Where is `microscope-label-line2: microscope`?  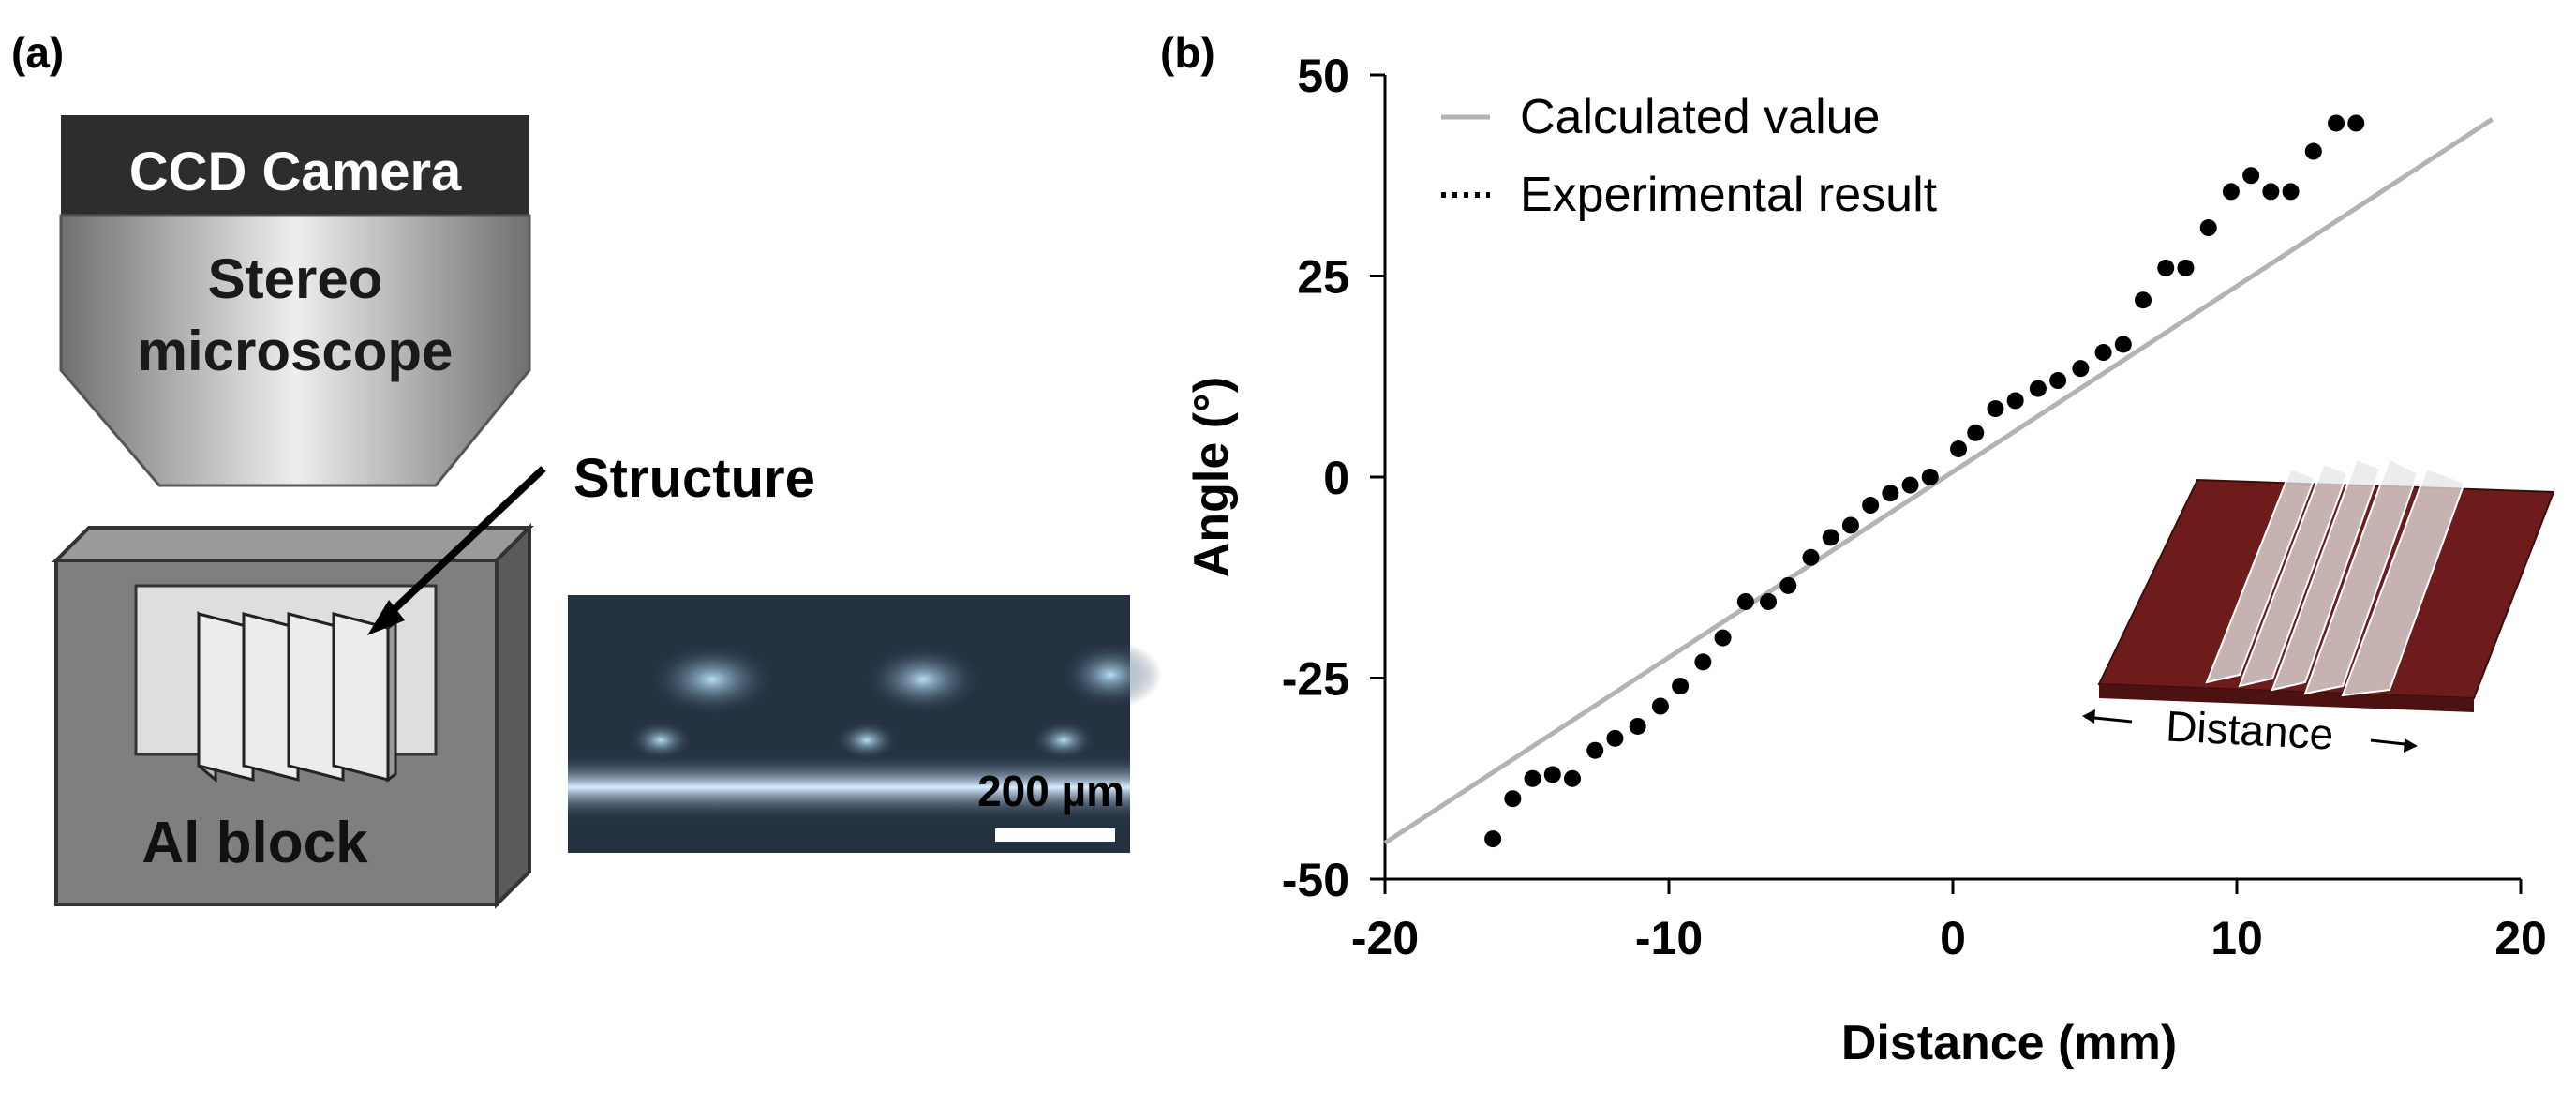
microscope-label-line2: microscope is located at coordinates (296, 351).